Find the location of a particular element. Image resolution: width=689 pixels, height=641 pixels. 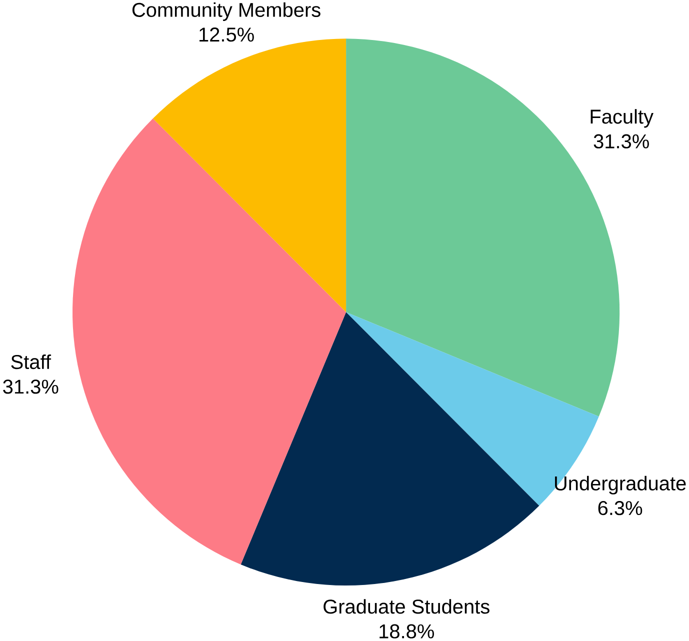

slice-label: Community Members is located at coordinates (226, 12).